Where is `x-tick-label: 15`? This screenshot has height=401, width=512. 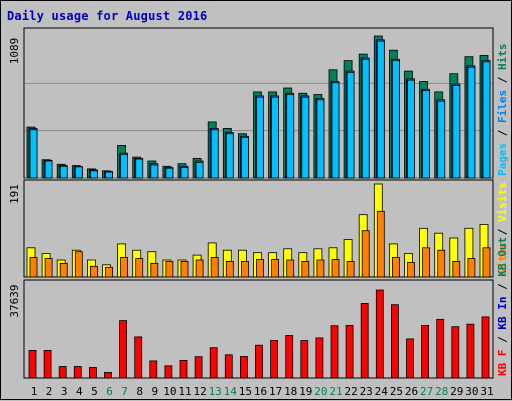 x-tick-label: 15 is located at coordinates (245, 391).